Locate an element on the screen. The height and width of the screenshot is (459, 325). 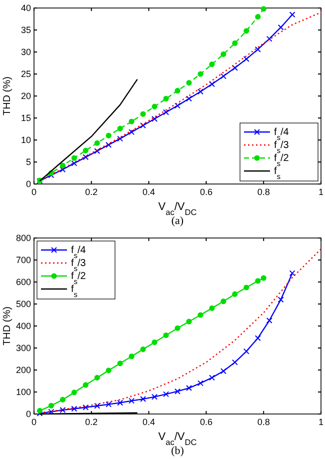
y-tick-label: 30 is located at coordinates (25, 52).